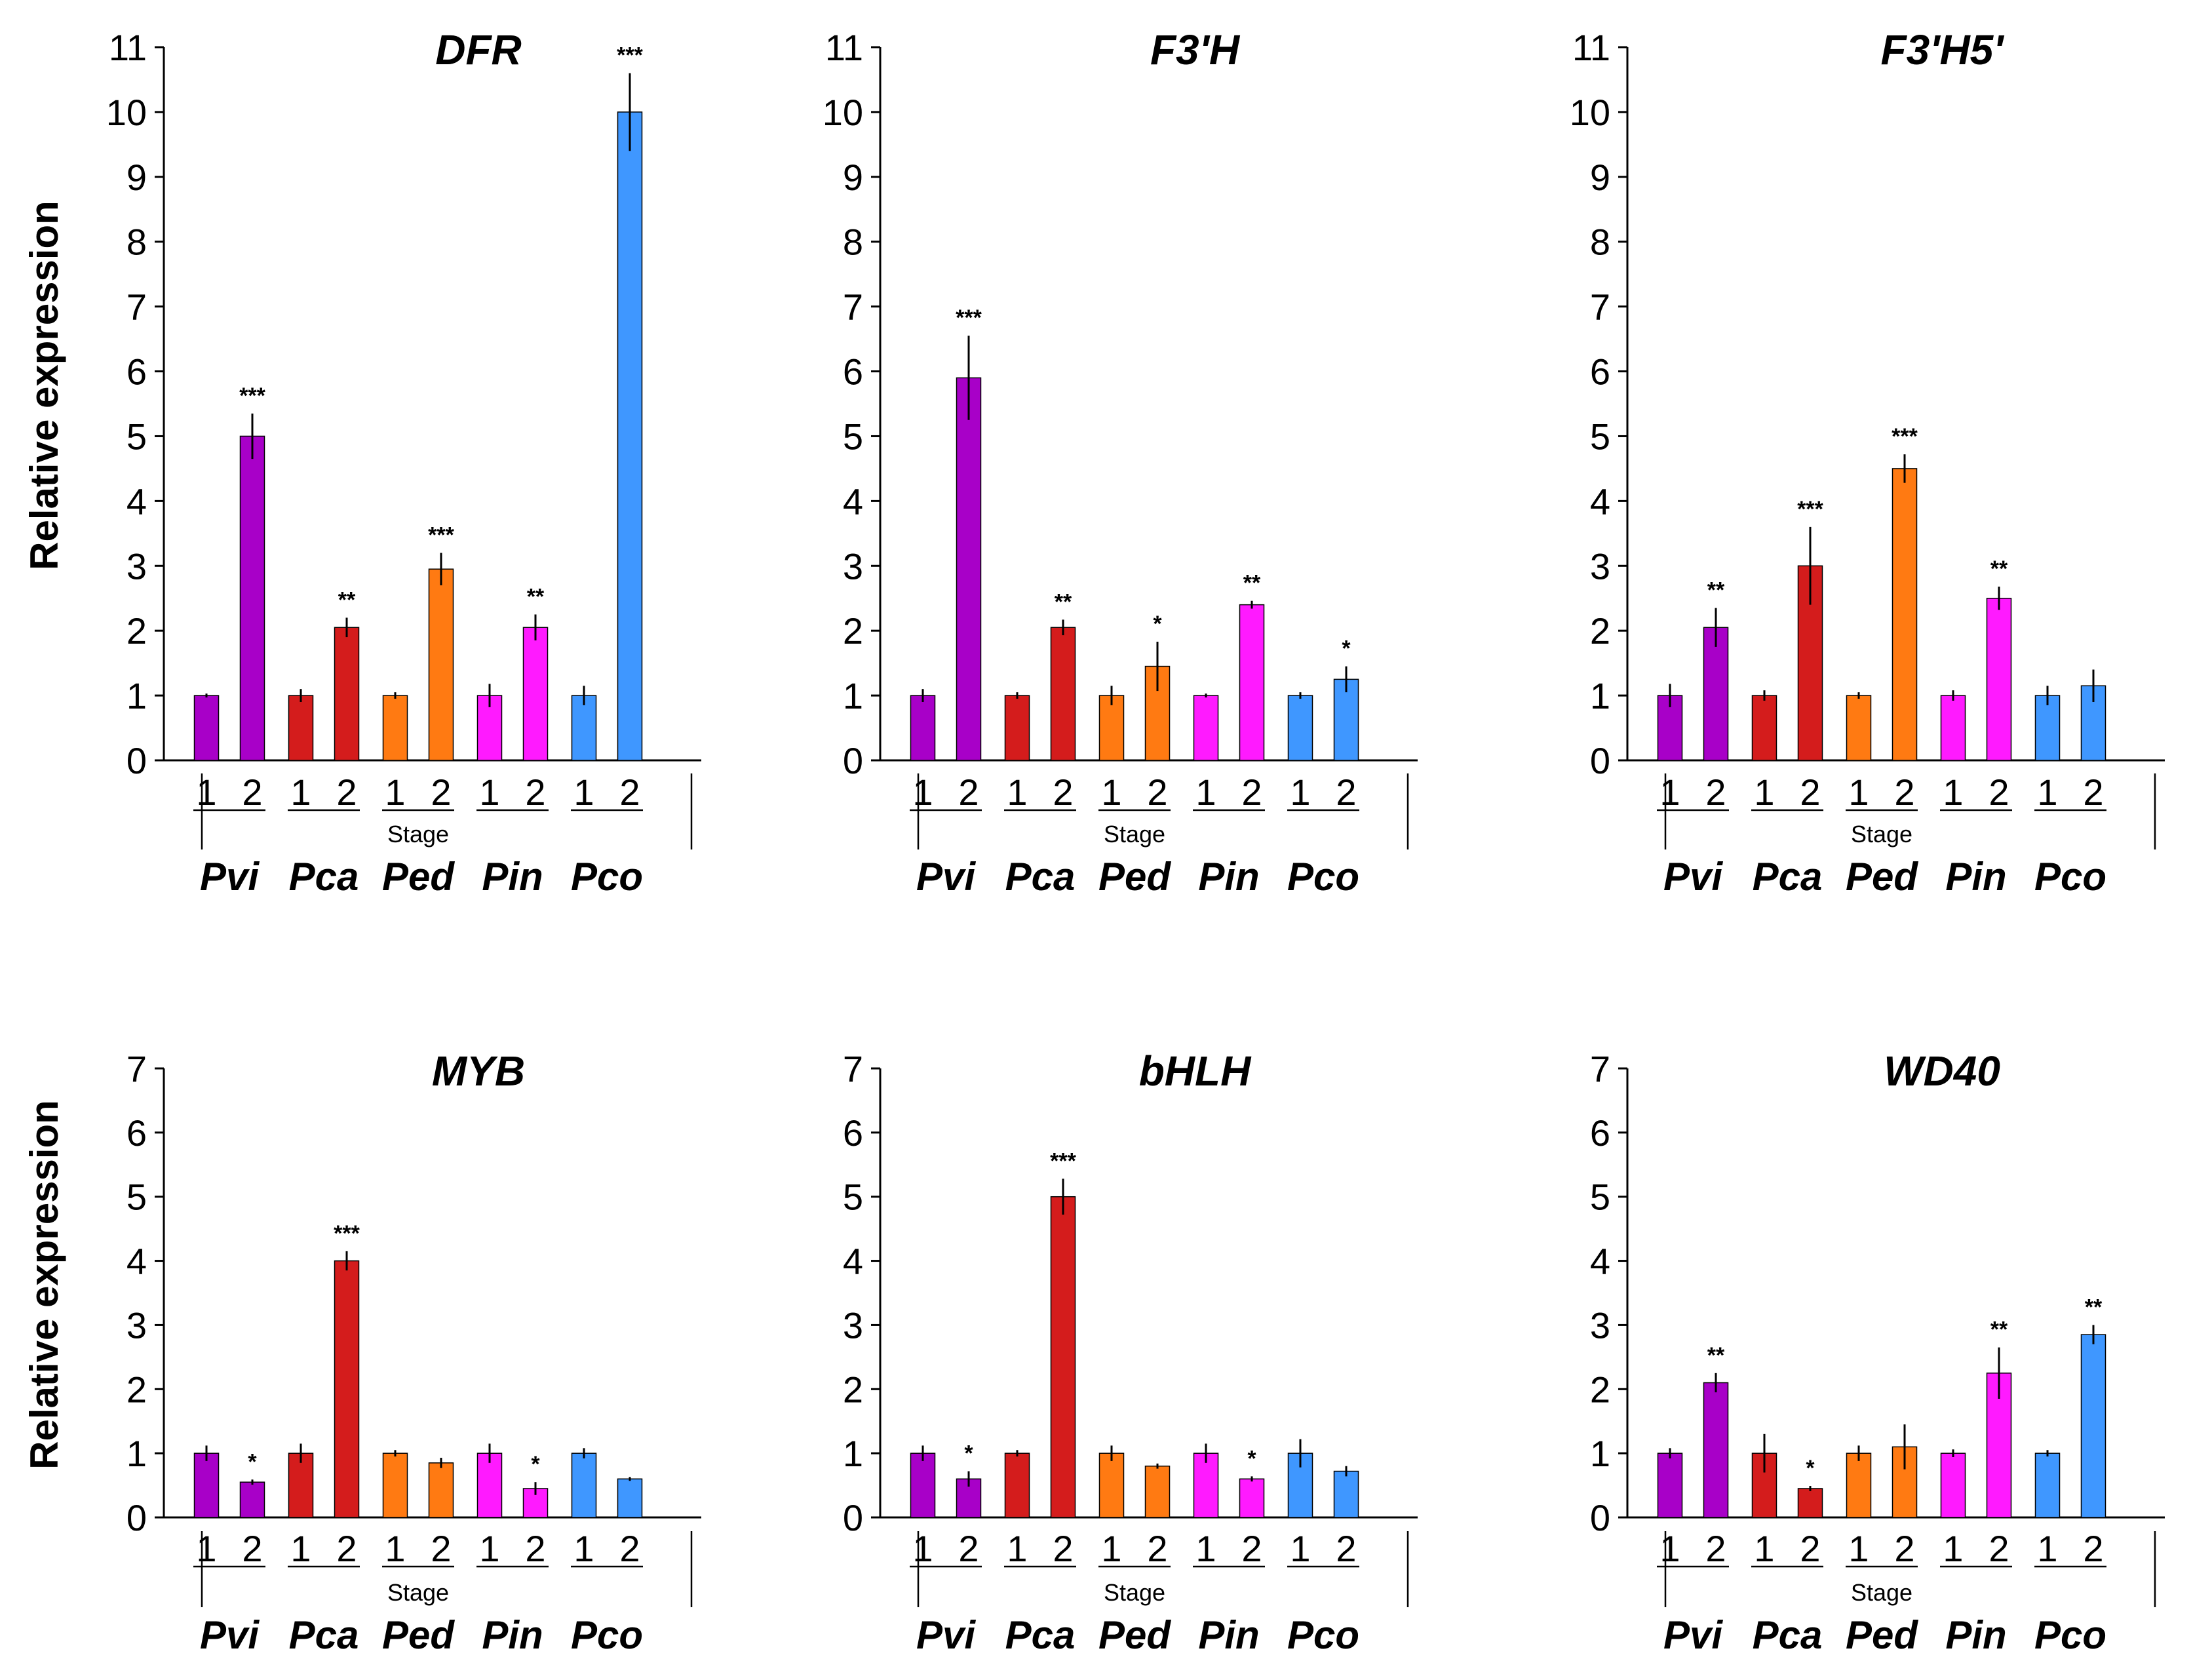 The image size is (2212, 1678). I want to click on panel-title: WD40, so click(1942, 1071).